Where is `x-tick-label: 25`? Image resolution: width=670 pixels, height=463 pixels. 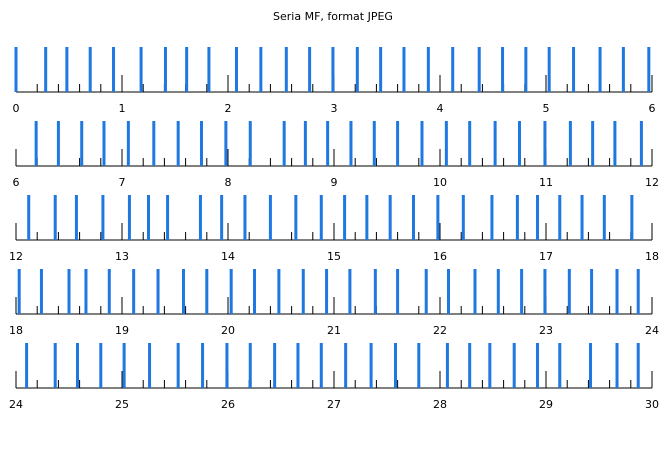 x-tick-label: 25 is located at coordinates (122, 404).